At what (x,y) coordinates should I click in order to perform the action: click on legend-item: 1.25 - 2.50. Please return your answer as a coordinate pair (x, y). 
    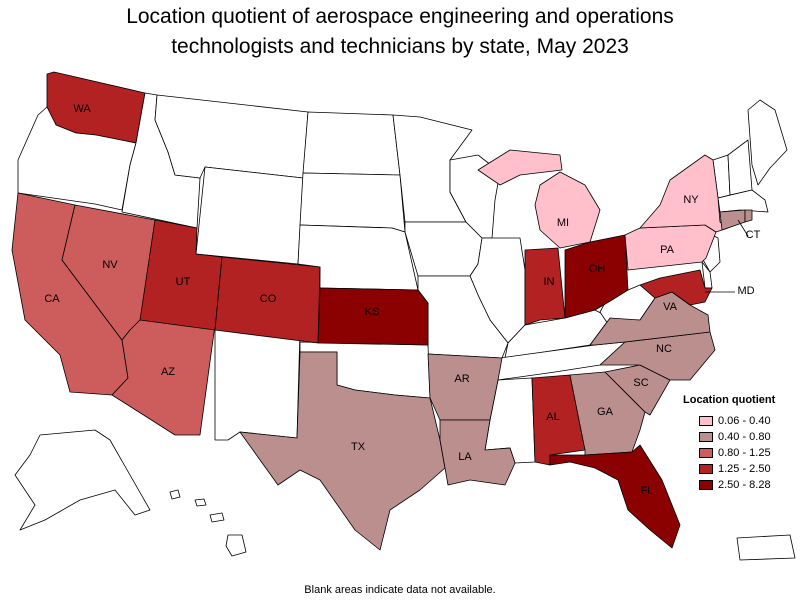
    Looking at the image, I should click on (748, 469).